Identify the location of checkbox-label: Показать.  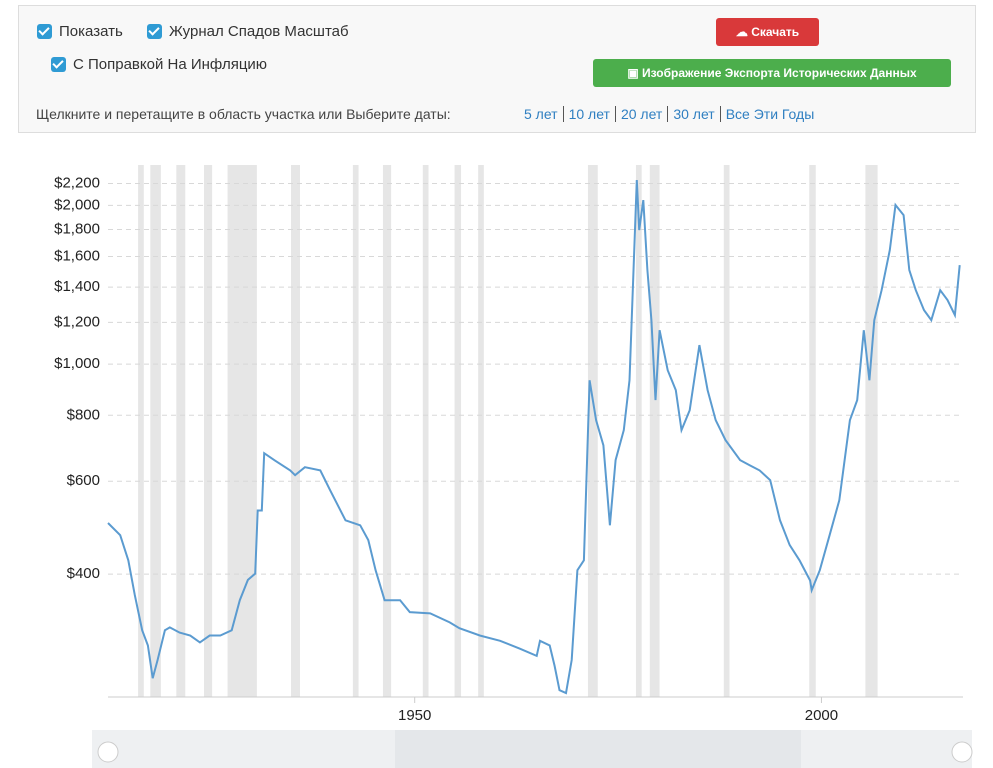
(91, 31).